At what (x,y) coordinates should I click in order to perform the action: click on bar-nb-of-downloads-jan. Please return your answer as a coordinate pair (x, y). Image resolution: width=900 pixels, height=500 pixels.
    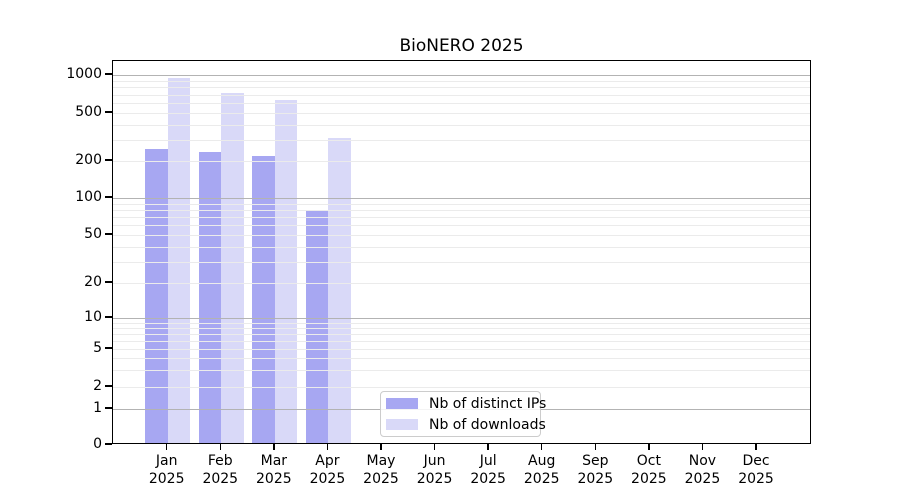
    Looking at the image, I should click on (179, 260).